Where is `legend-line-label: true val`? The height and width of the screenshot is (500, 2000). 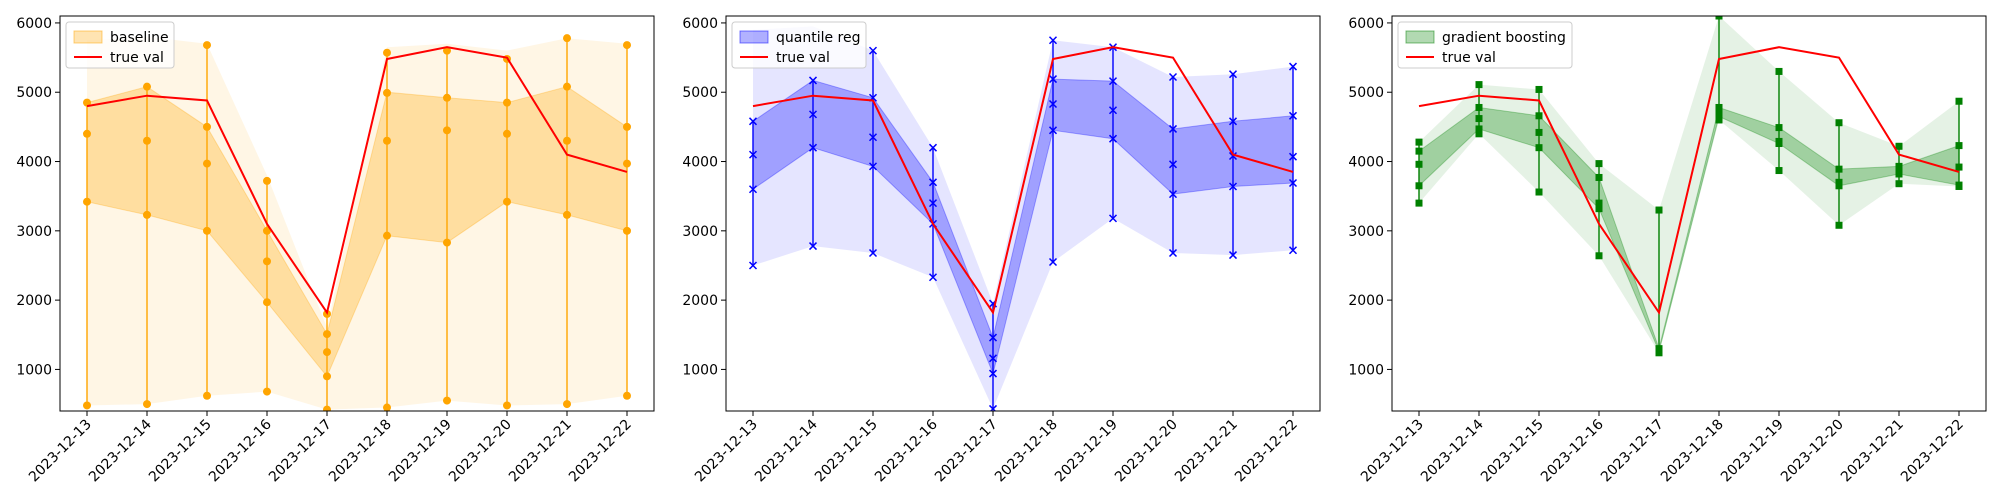 legend-line-label: true val is located at coordinates (137, 58).